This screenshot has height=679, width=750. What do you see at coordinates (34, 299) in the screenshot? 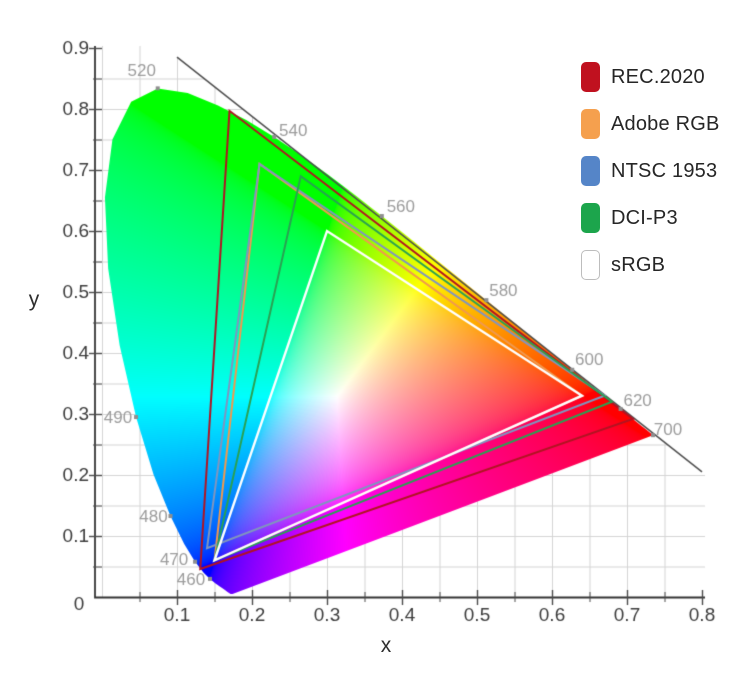
I see `y-axis-title: y` at bounding box center [34, 299].